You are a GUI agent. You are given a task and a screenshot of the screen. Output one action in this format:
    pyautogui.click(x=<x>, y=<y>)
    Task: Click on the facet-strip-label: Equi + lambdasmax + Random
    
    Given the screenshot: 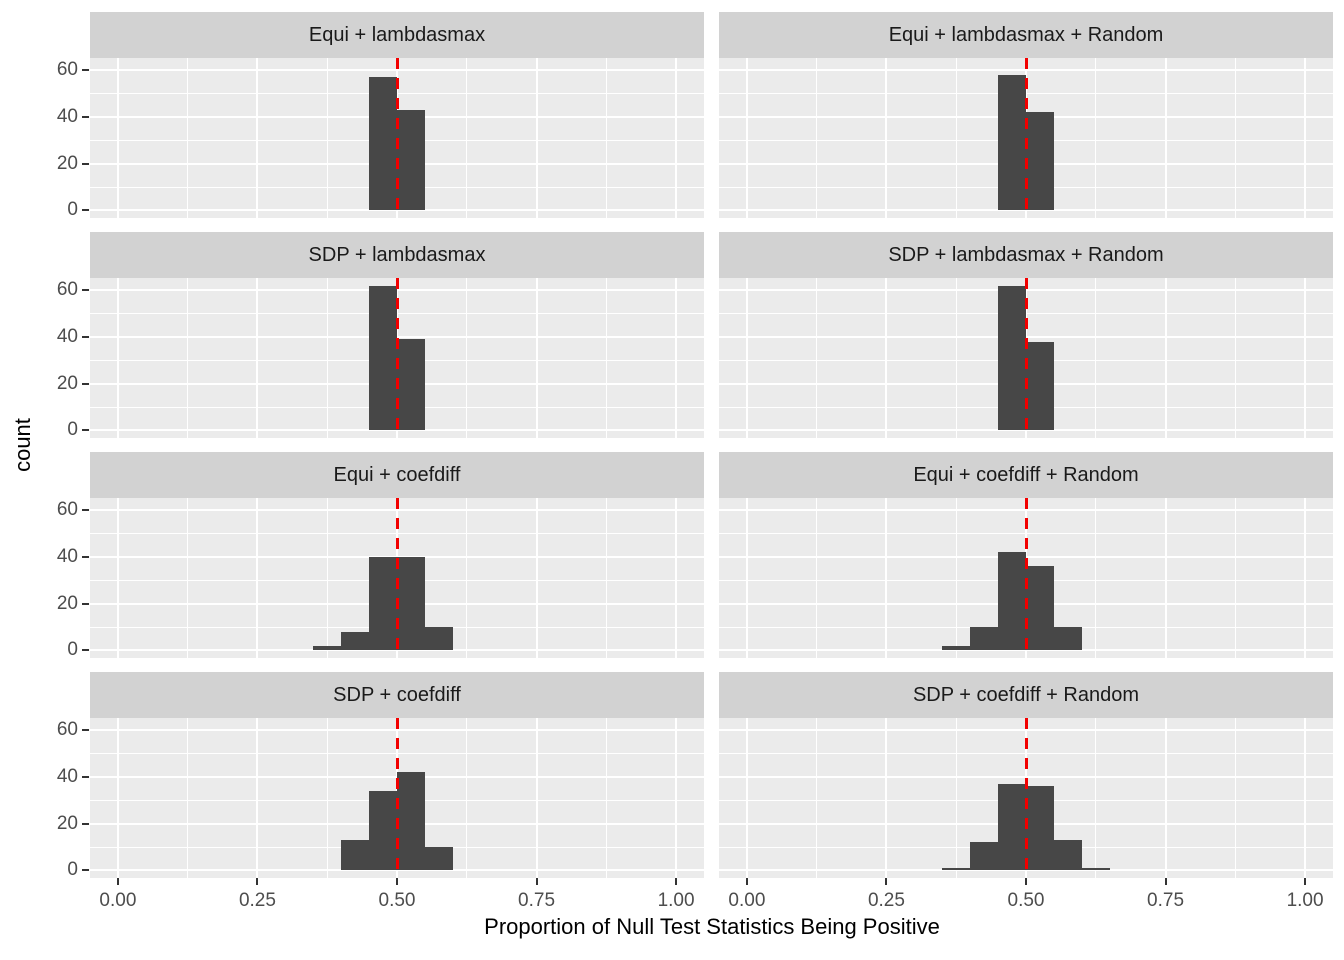 What is the action you would take?
    pyautogui.click(x=1026, y=34)
    